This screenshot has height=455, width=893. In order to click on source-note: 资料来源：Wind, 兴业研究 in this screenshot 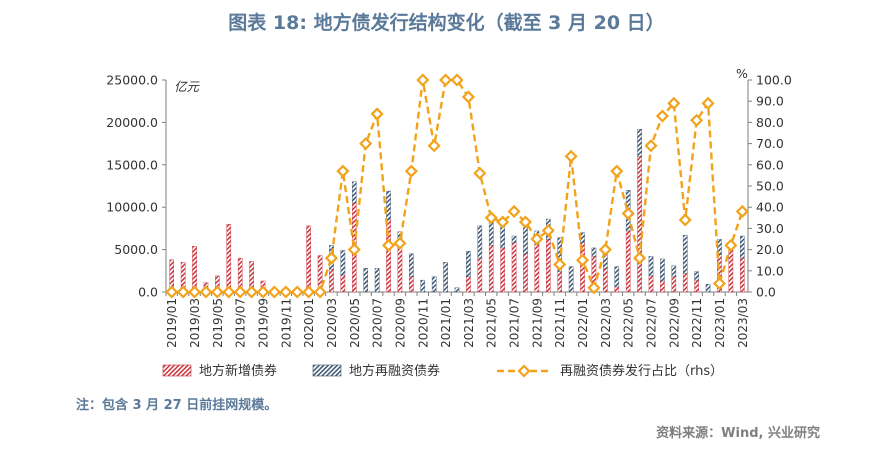, I will do `click(738, 433)`.